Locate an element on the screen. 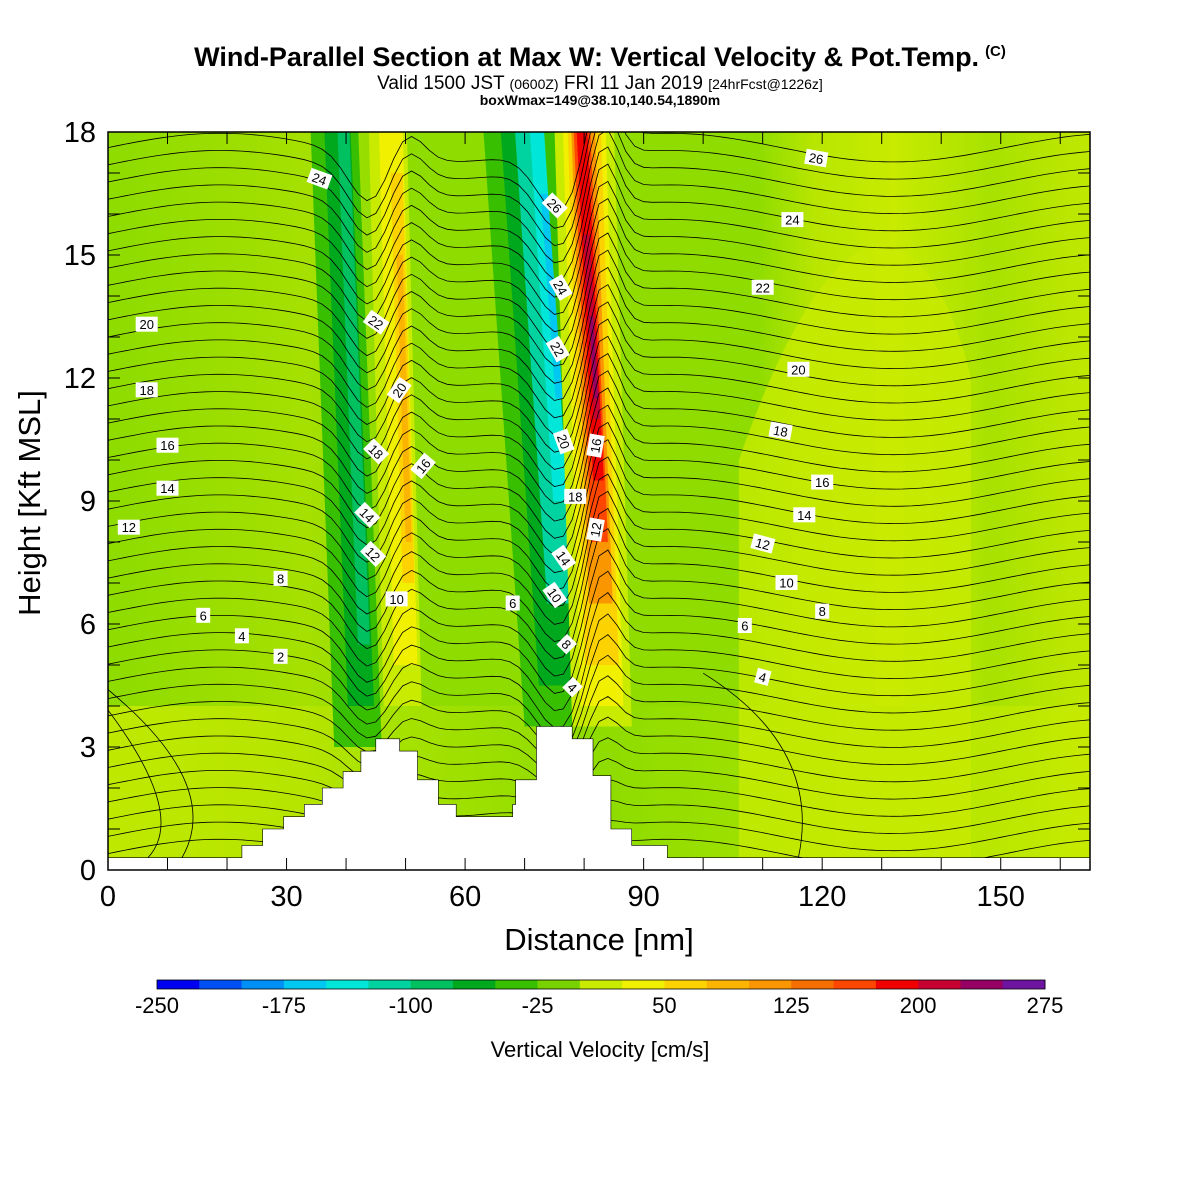  colorbar-frame is located at coordinates (601, 984).